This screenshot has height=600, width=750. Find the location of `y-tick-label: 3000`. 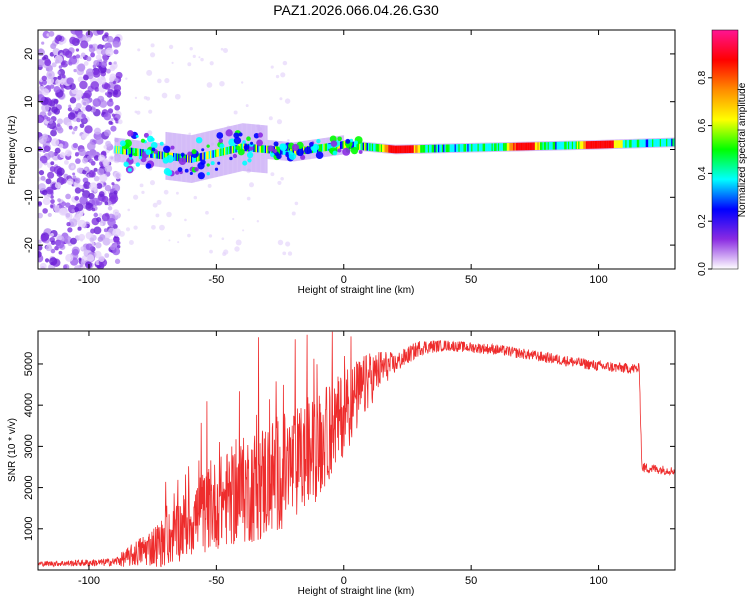

y-tick-label: 3000 is located at coordinates (29, 446).